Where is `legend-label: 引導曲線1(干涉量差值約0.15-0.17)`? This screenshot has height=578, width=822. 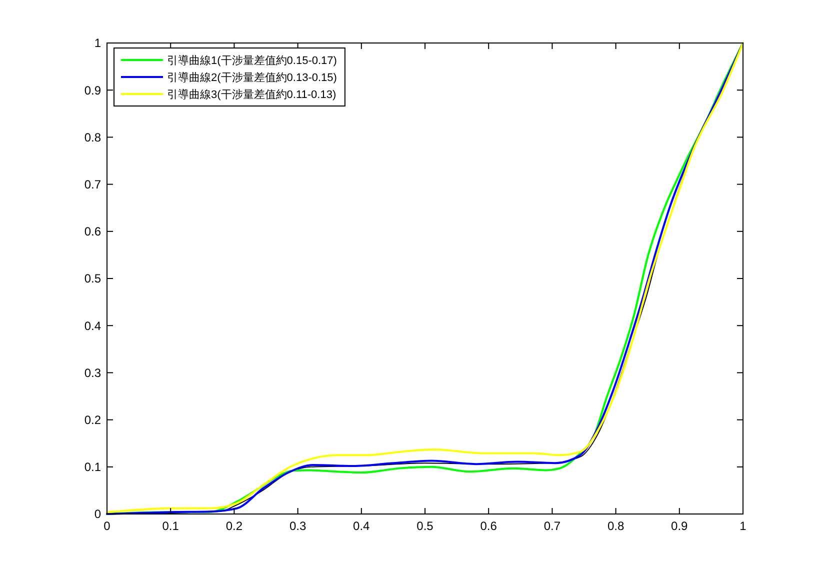
legend-label: 引導曲線1(干涉量差值約0.15-0.17) is located at coordinates (252, 60).